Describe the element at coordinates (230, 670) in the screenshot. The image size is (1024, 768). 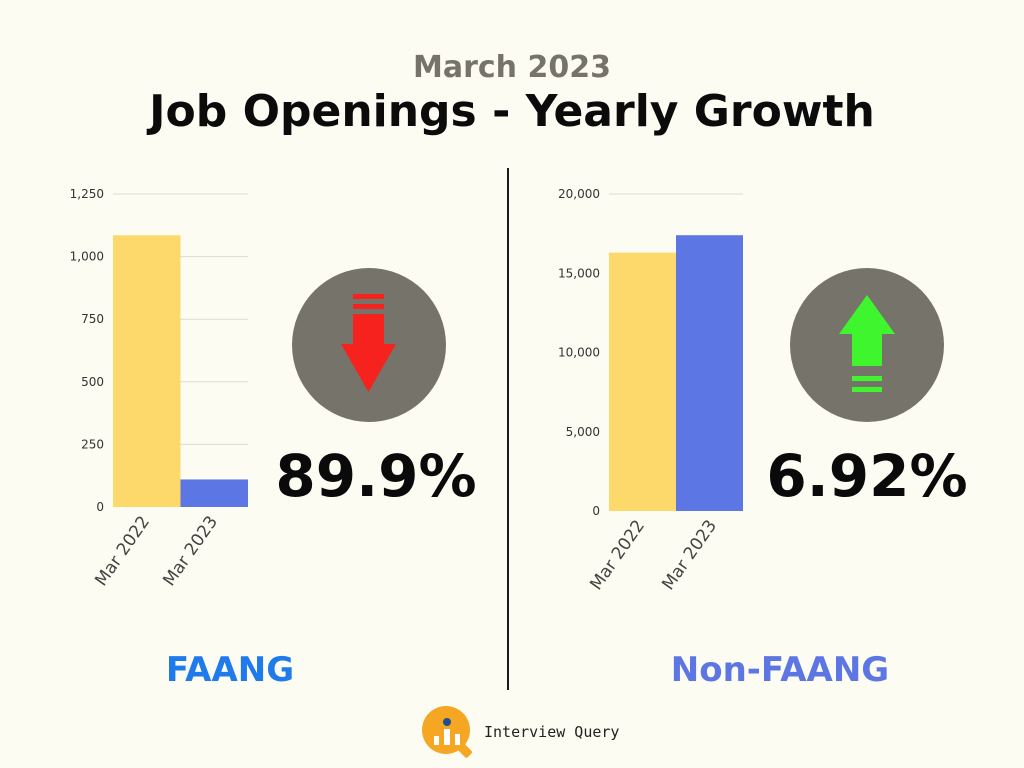
I see `faang-label: FAANG` at that location.